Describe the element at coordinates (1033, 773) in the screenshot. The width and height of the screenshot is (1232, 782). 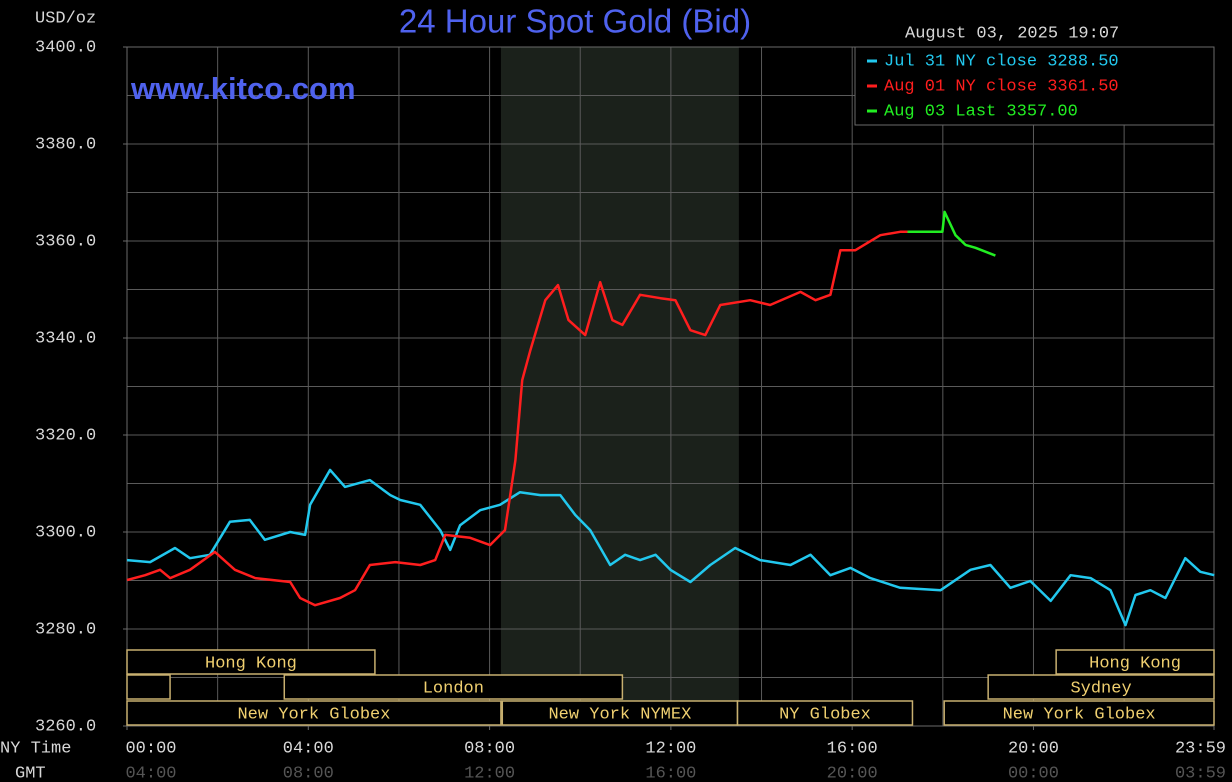
I see `gmt-tick-label: 00:00` at that location.